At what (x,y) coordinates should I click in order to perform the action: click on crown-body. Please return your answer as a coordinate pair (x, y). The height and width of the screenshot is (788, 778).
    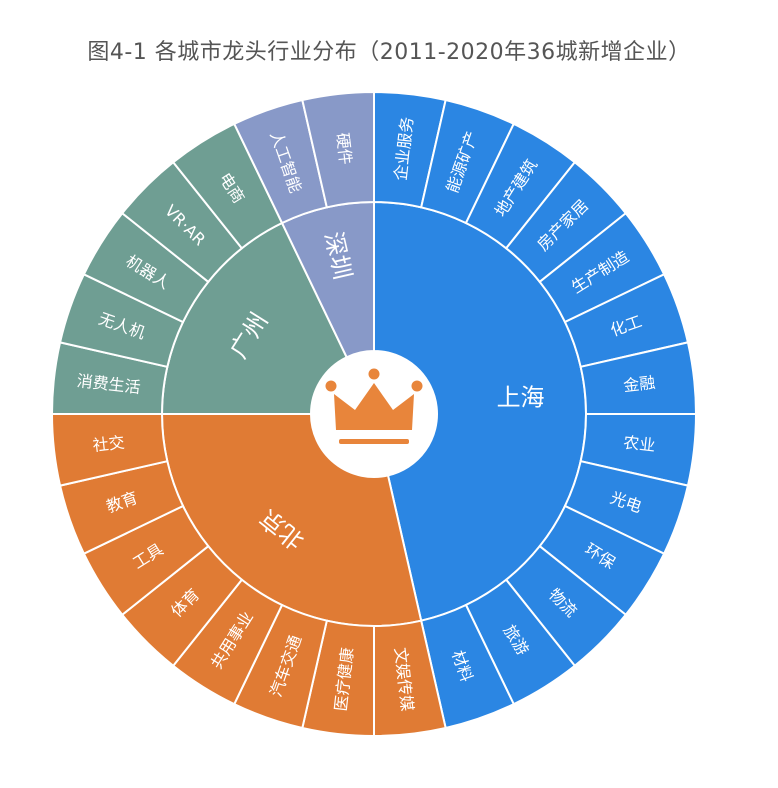
    Looking at the image, I should click on (374, 406).